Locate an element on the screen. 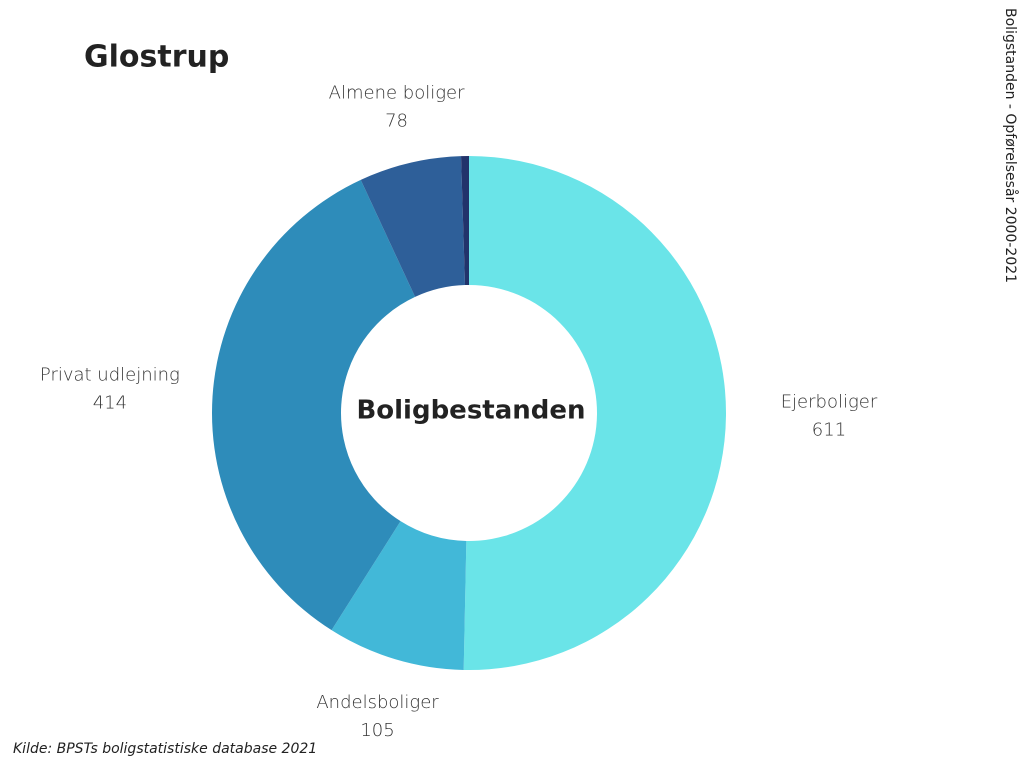  slice-value: 611 is located at coordinates (829, 430).